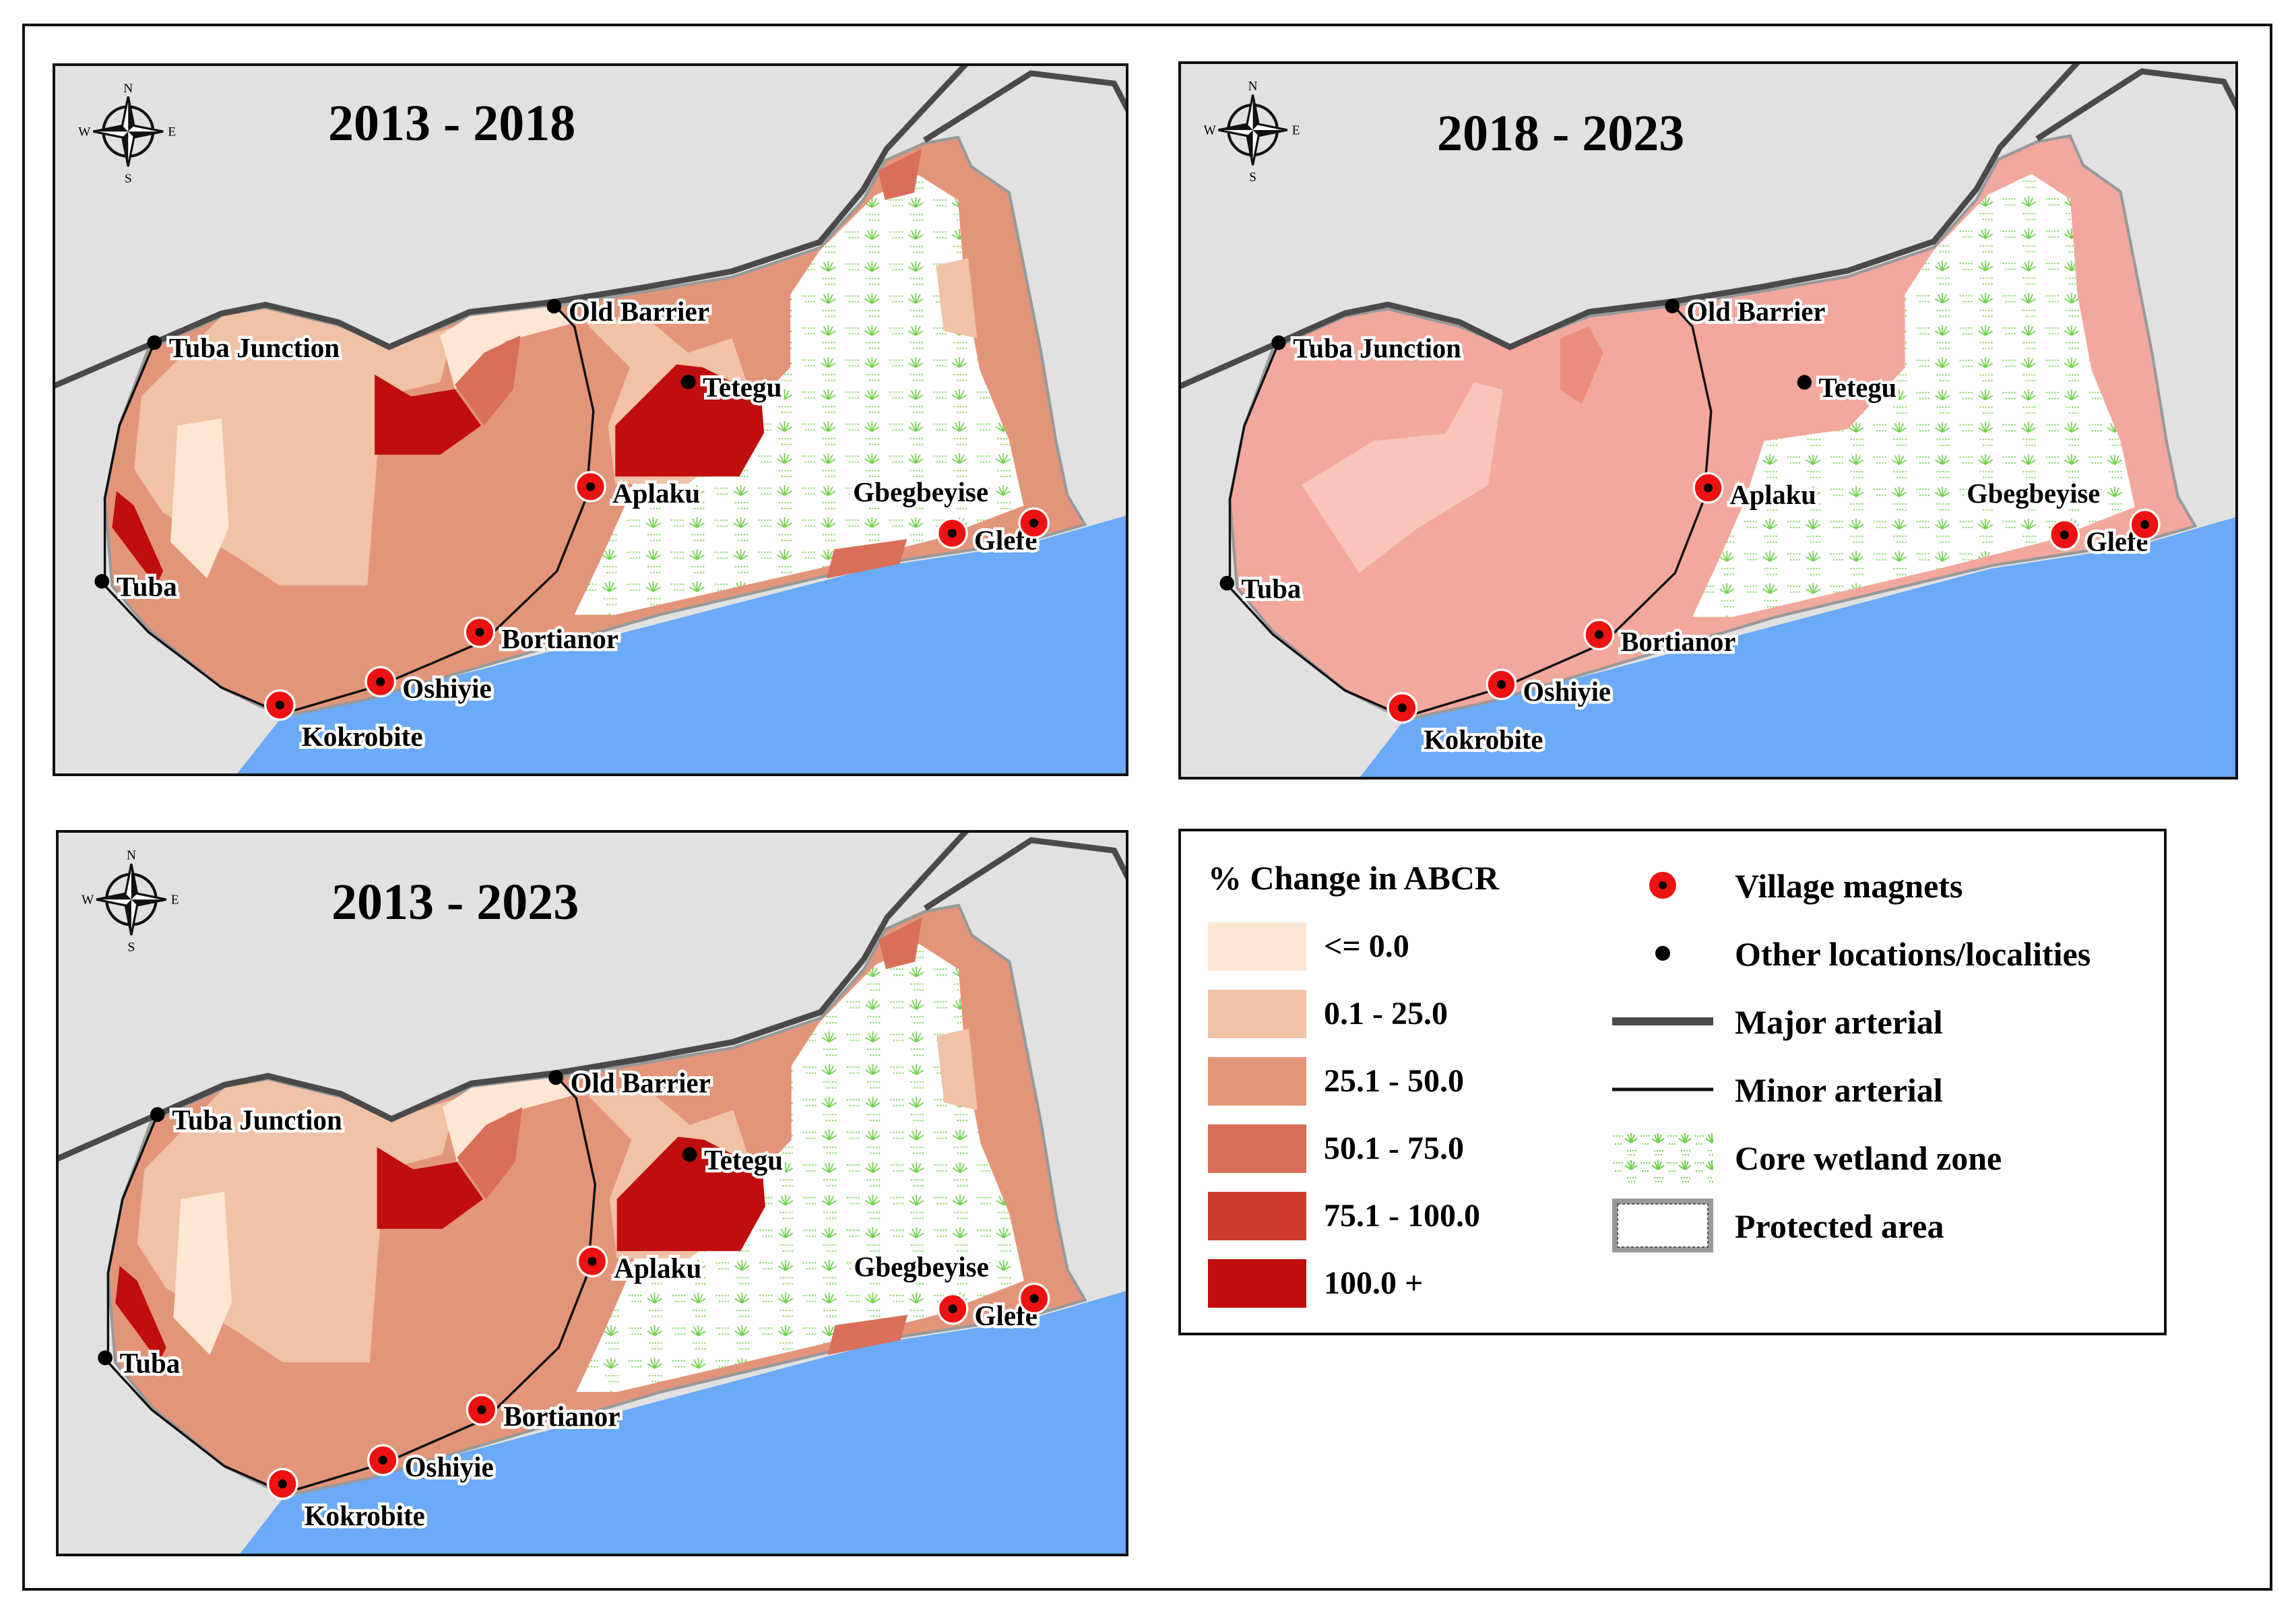 The image size is (2296, 1621). What do you see at coordinates (1402, 478) in the screenshot?
I see `zone-lighter` at bounding box center [1402, 478].